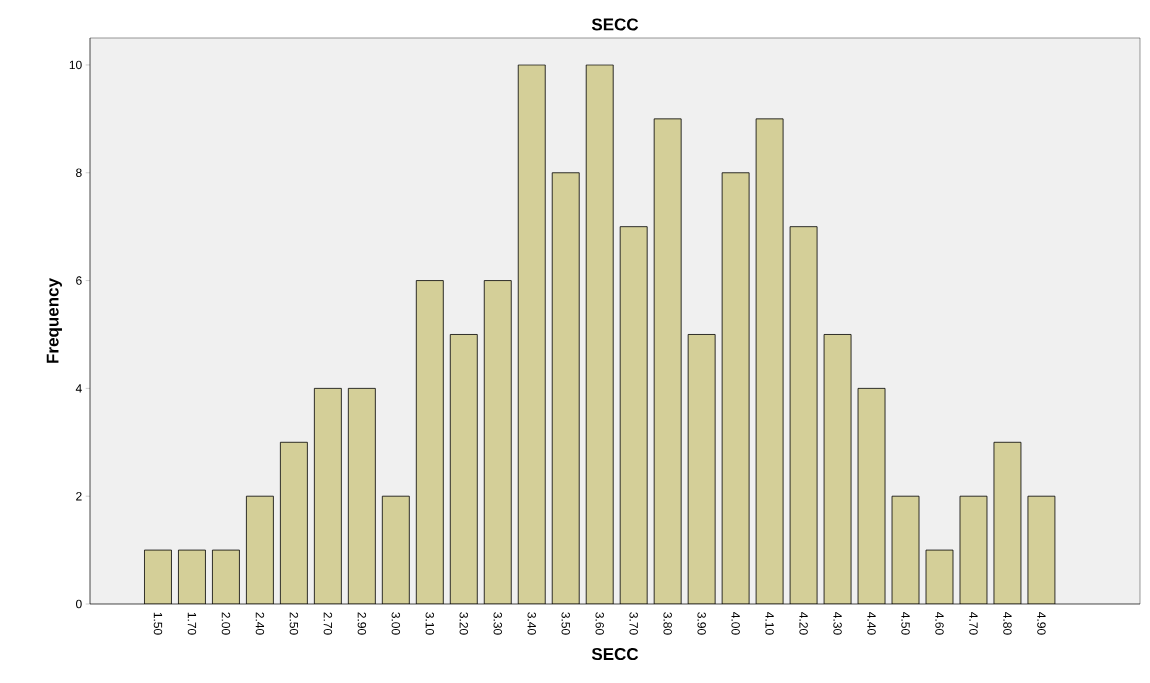 The image size is (1150, 683). Describe the element at coordinates (362, 623) in the screenshot. I see `x-tick-label: 2.90` at that location.